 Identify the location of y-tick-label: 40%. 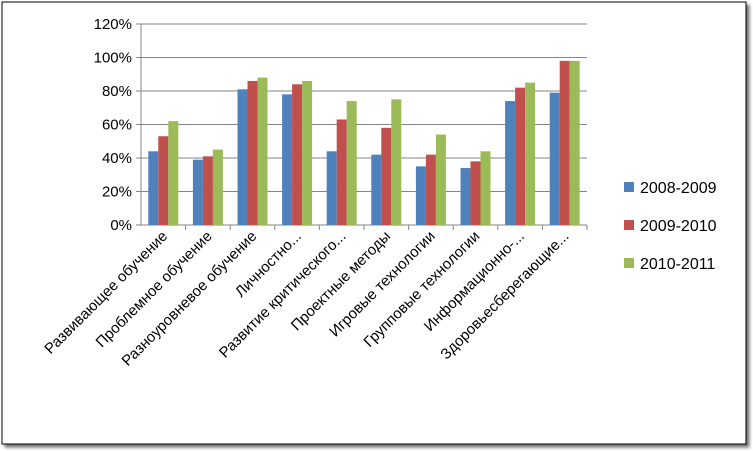
(117, 158).